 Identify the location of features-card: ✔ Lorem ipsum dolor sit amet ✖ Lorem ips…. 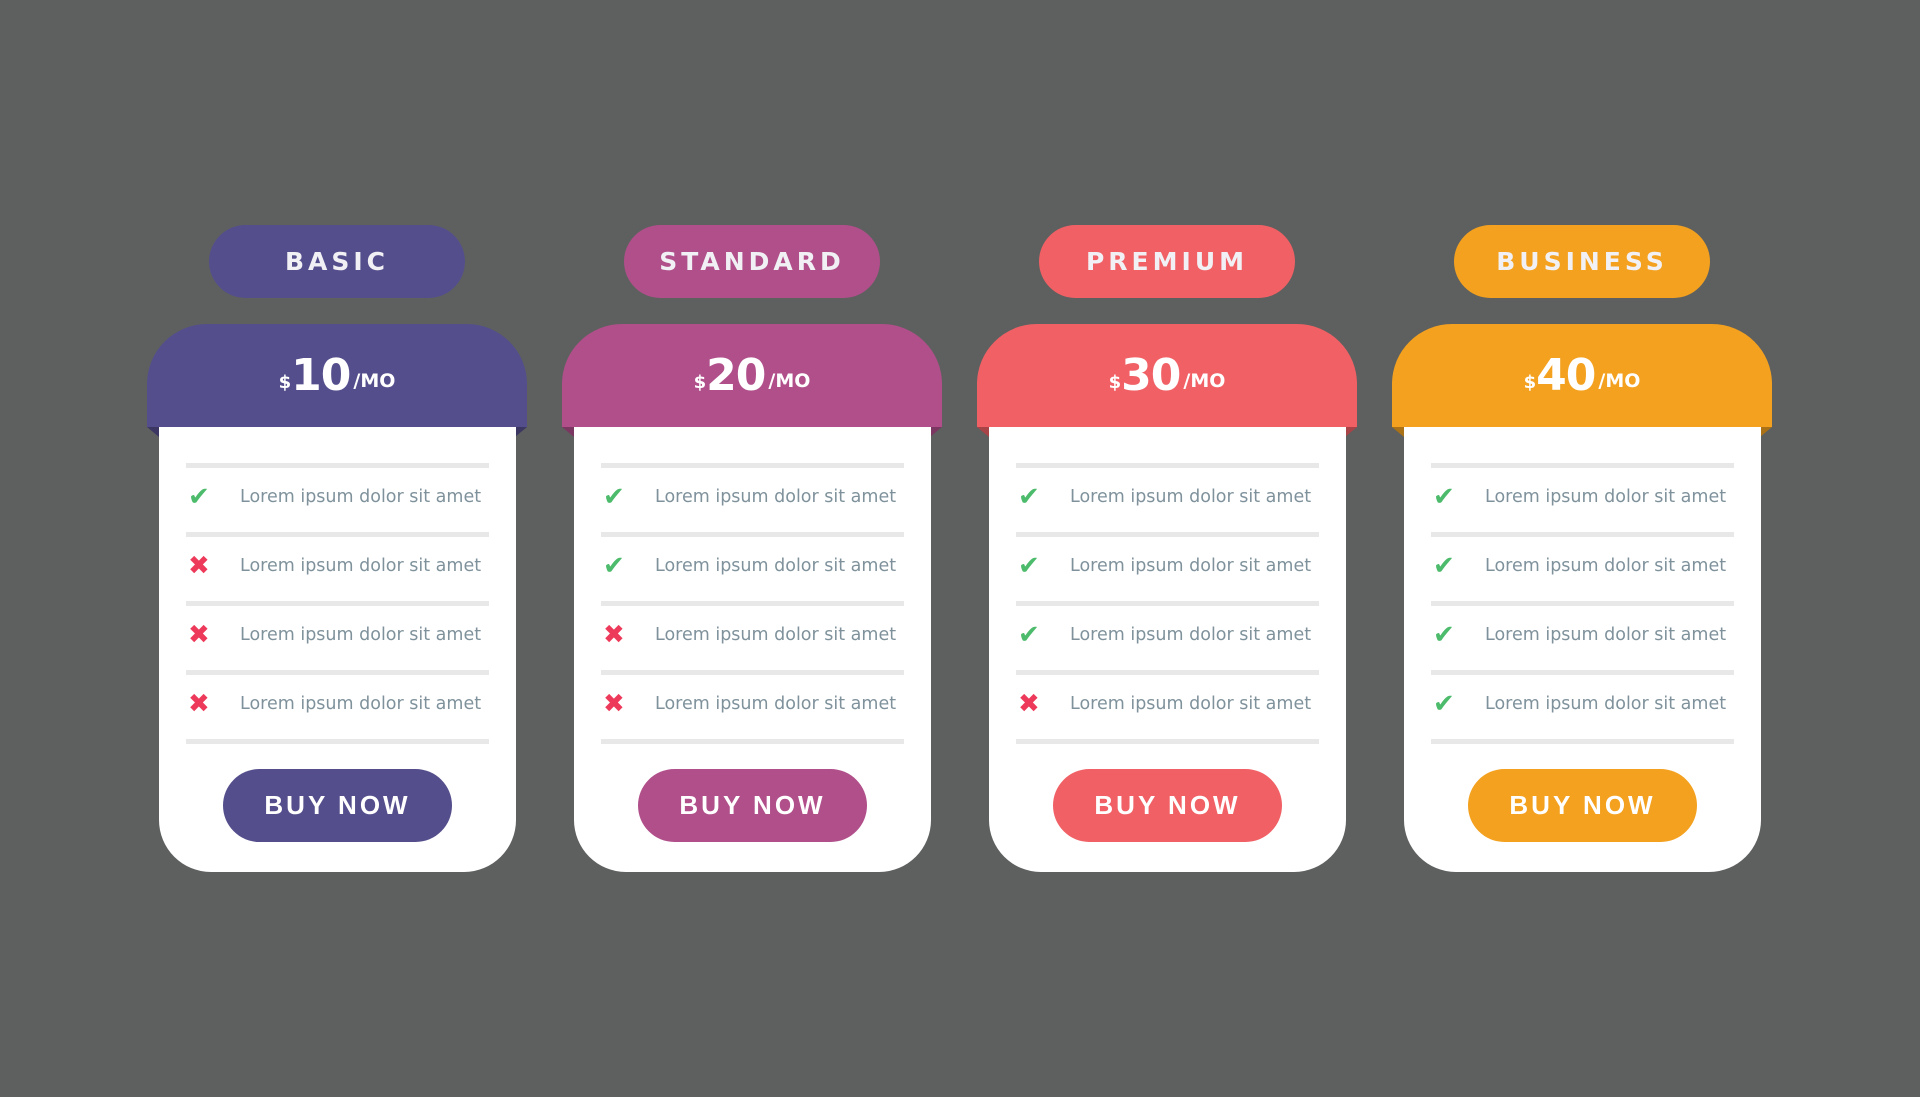
(337, 649).